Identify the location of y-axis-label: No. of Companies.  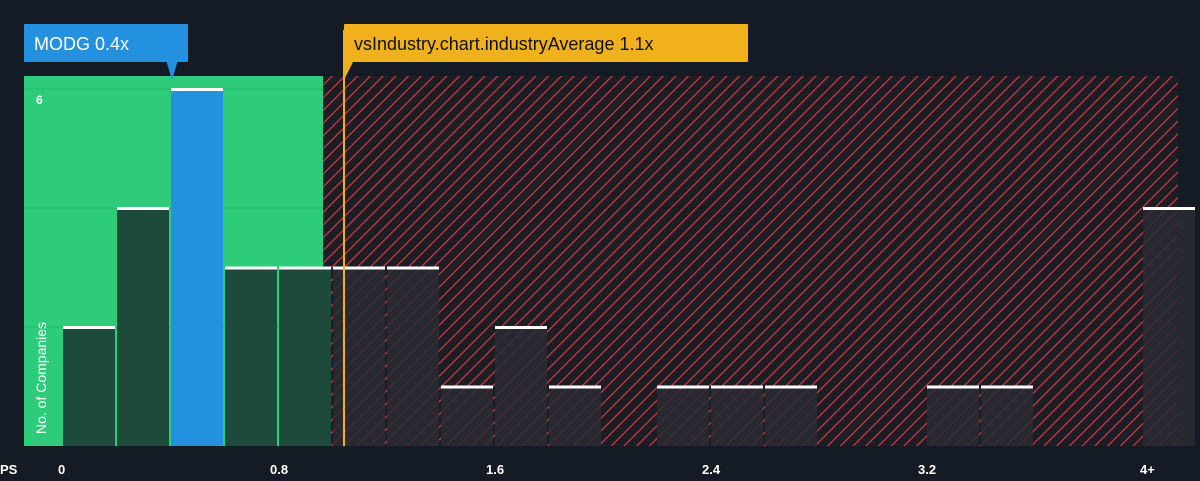
(41, 378).